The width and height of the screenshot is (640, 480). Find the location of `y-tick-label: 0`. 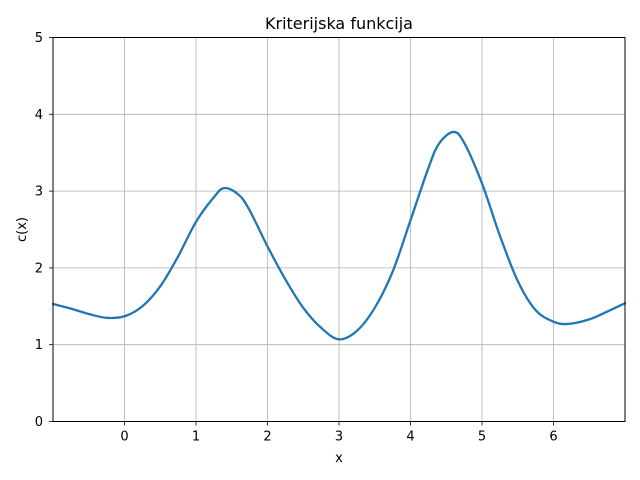

y-tick-label: 0 is located at coordinates (39, 422).